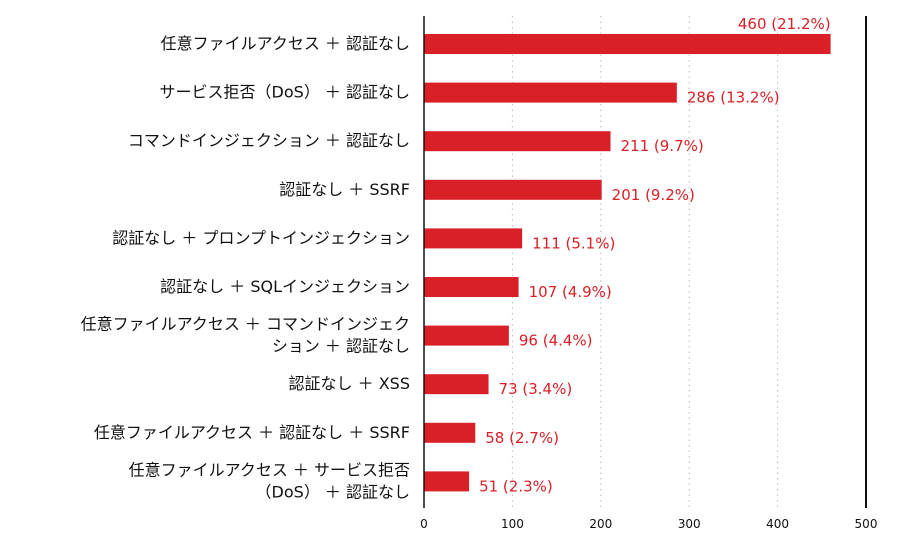 Image resolution: width=901 pixels, height=551 pixels. What do you see at coordinates (600, 524) in the screenshot?
I see `x-tick-label-200: 200` at bounding box center [600, 524].